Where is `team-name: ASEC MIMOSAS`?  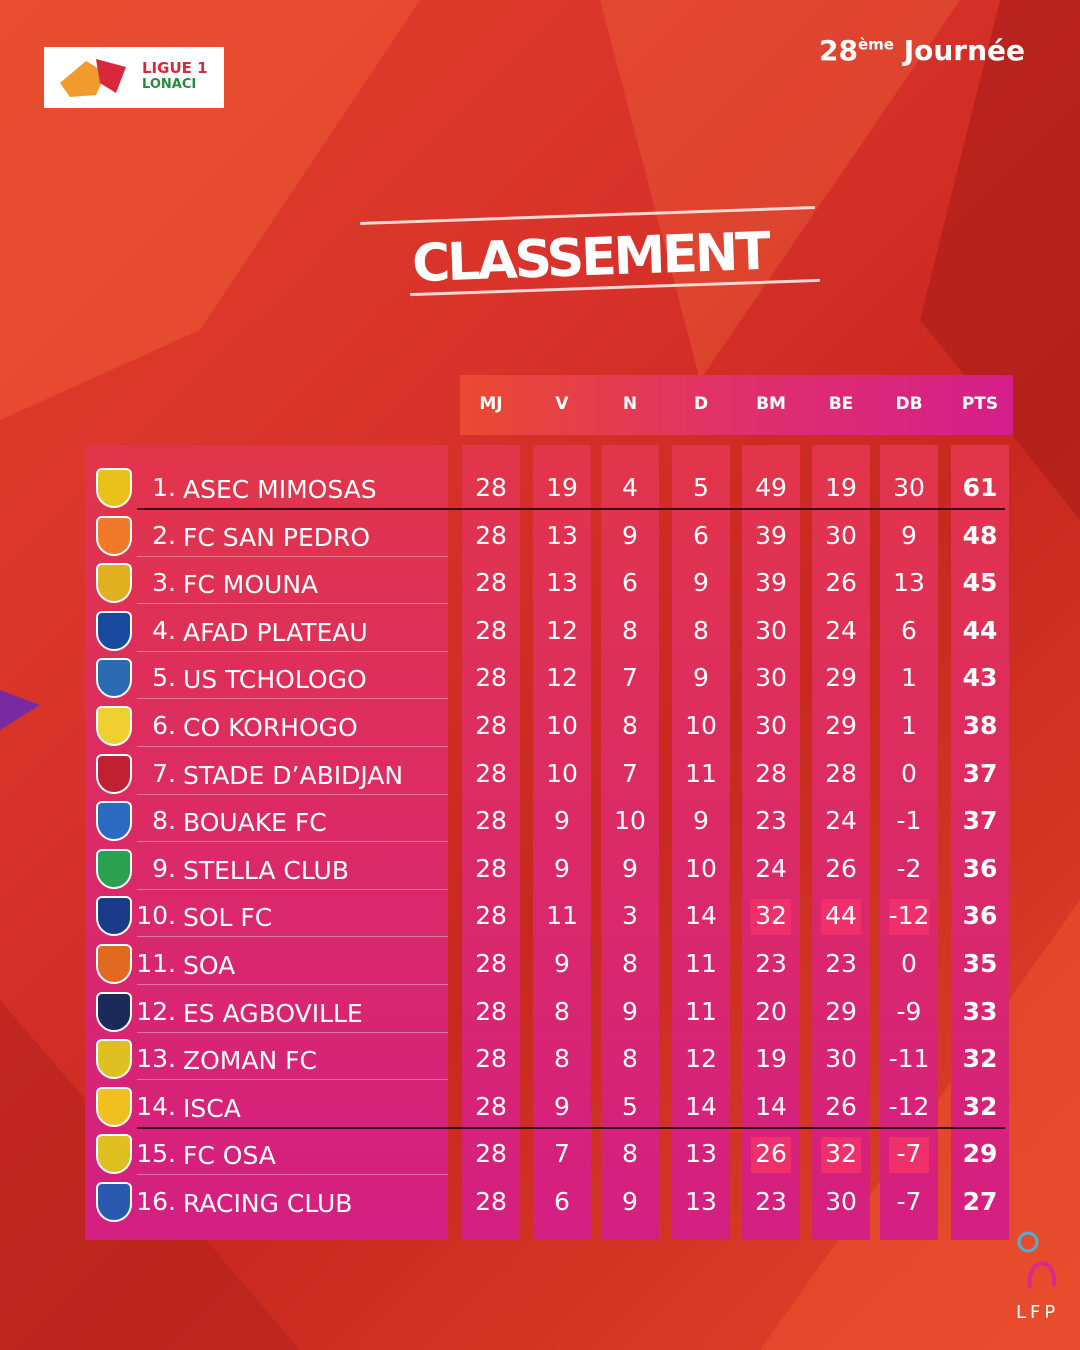 team-name: ASEC MIMOSAS is located at coordinates (280, 489).